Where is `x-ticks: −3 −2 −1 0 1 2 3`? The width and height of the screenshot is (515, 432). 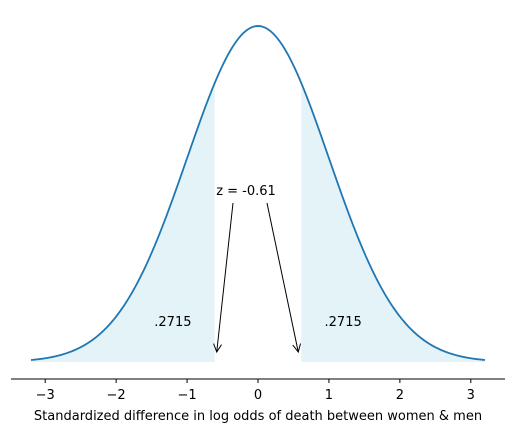 x-ticks: −3 −2 −1 0 1 2 3 is located at coordinates (255, 391).